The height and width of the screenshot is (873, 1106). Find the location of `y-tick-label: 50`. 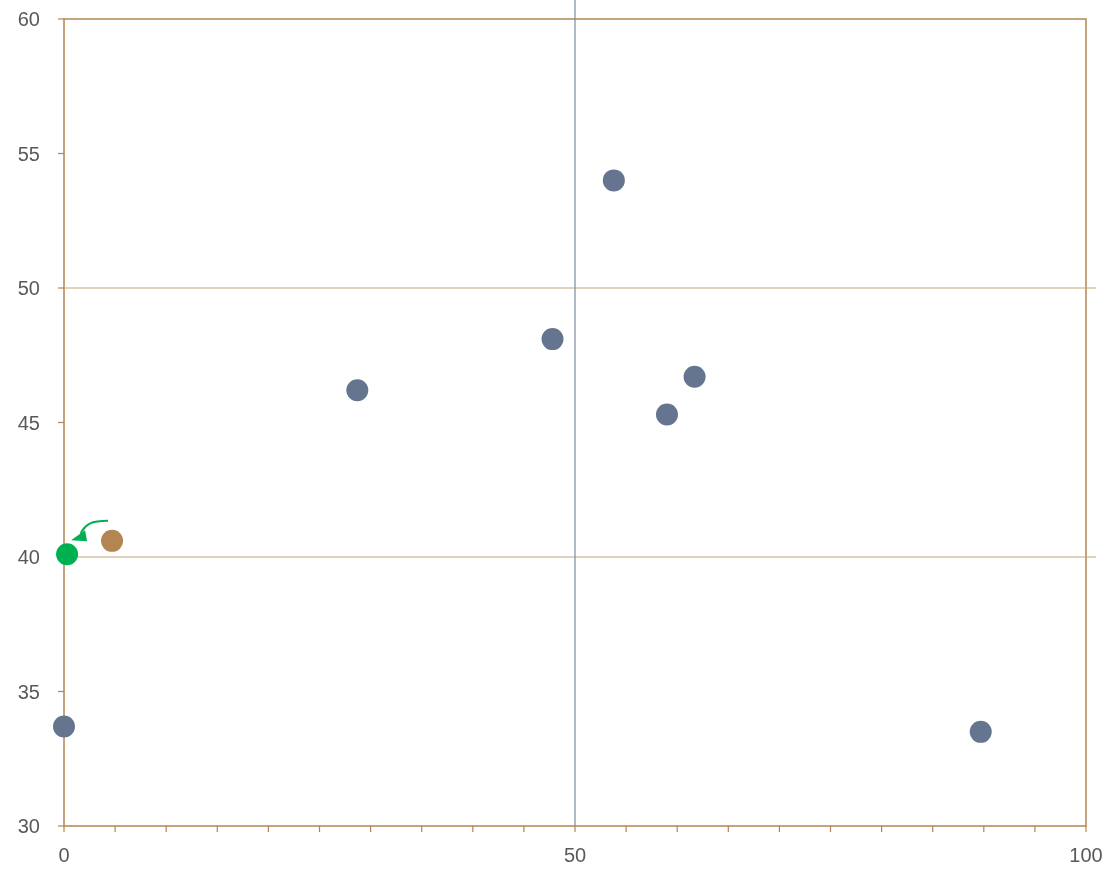

y-tick-label: 50 is located at coordinates (28, 288).